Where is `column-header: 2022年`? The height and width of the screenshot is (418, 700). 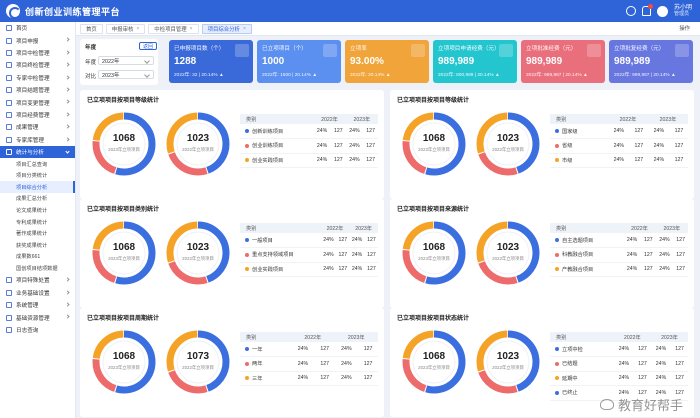 column-header: 2022年 is located at coordinates (329, 119).